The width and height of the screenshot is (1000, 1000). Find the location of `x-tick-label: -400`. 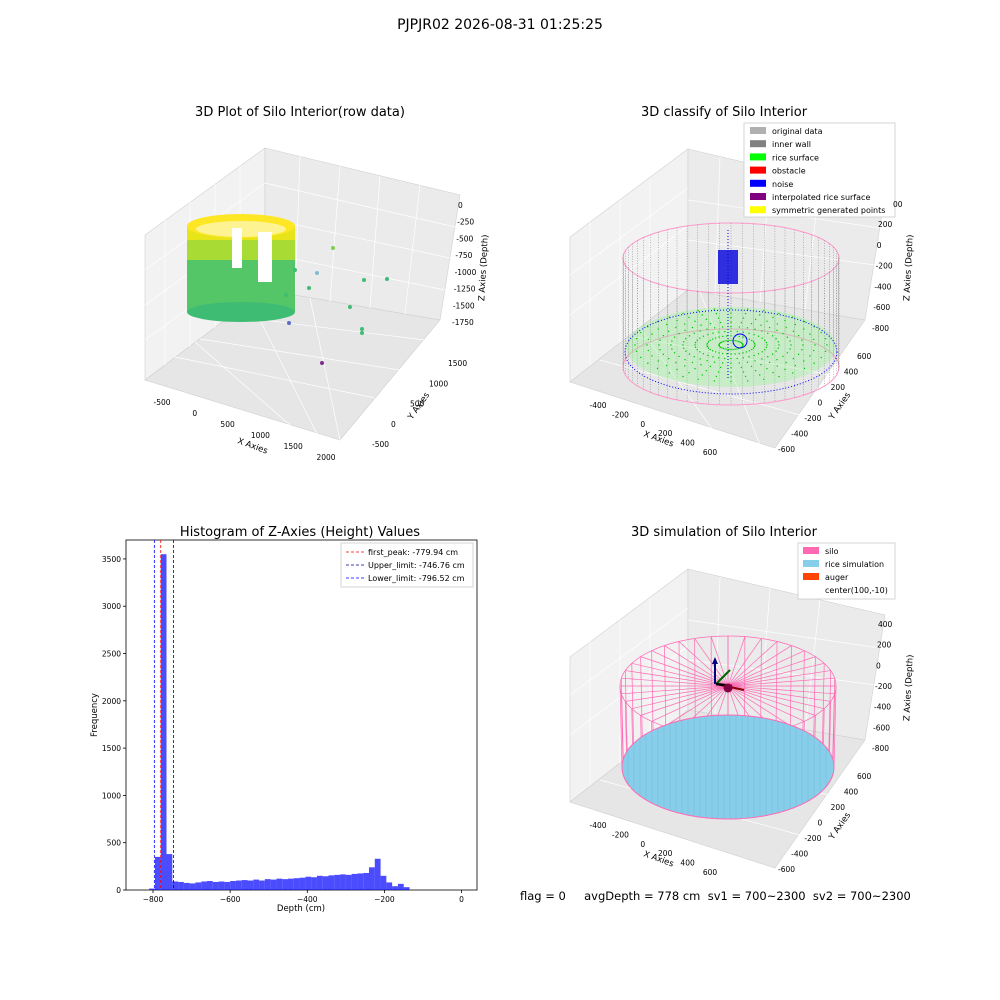

x-tick-label: -400 is located at coordinates (597, 405).